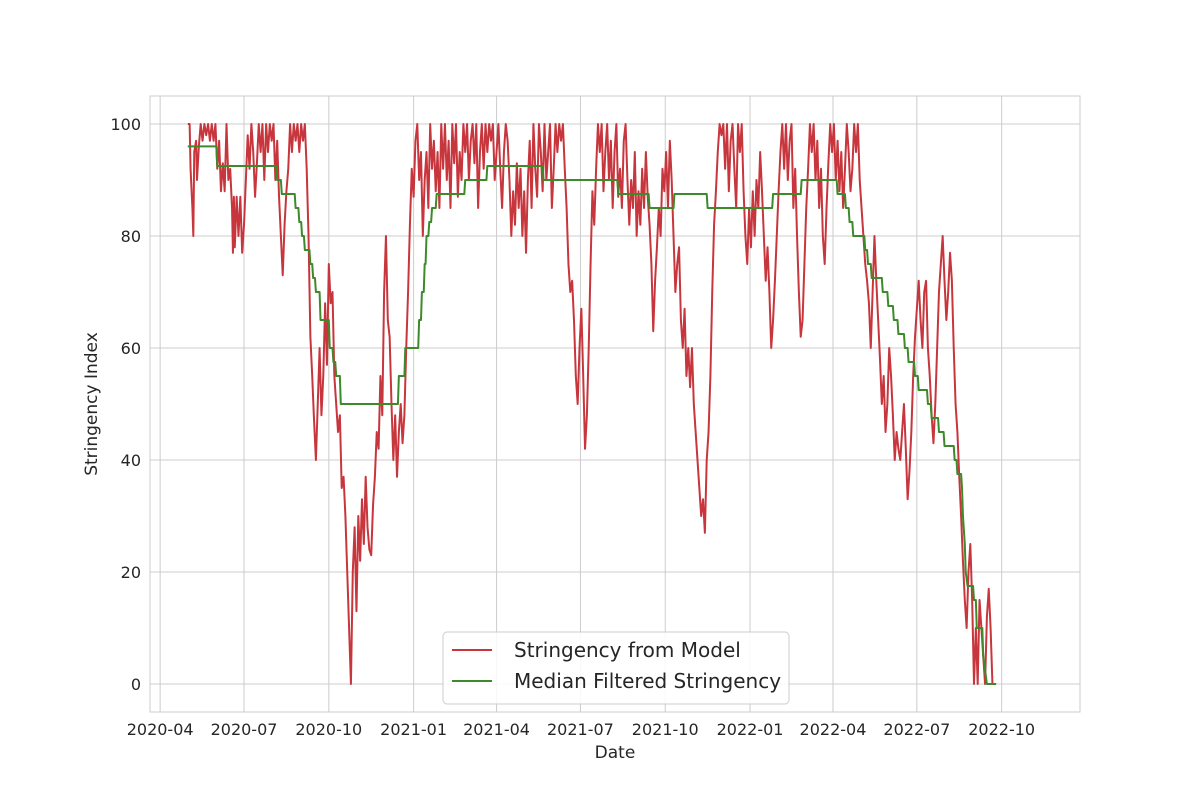 This screenshot has width=1200, height=800. I want to click on x-axis-label: Date, so click(615, 753).